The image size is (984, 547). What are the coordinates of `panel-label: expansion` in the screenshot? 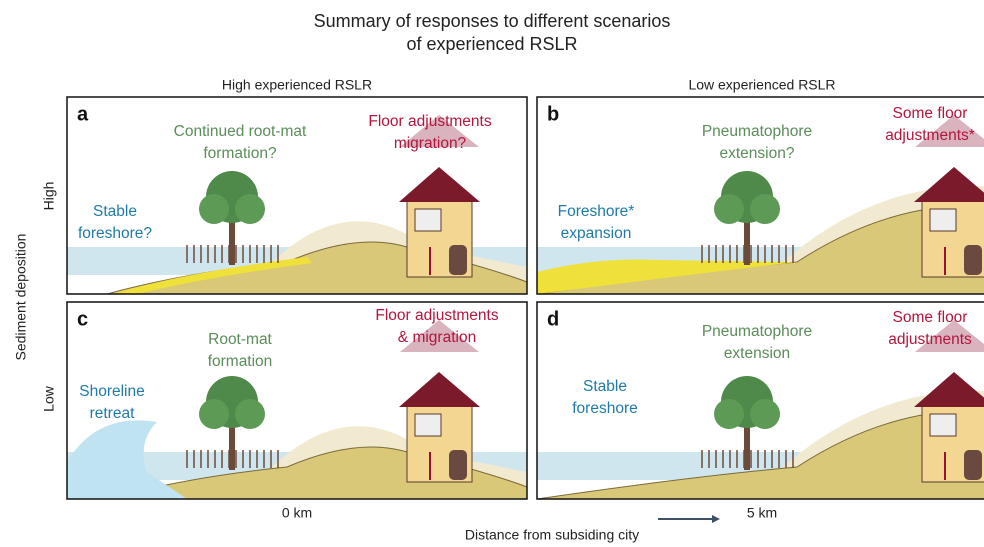 It's located at (596, 233).